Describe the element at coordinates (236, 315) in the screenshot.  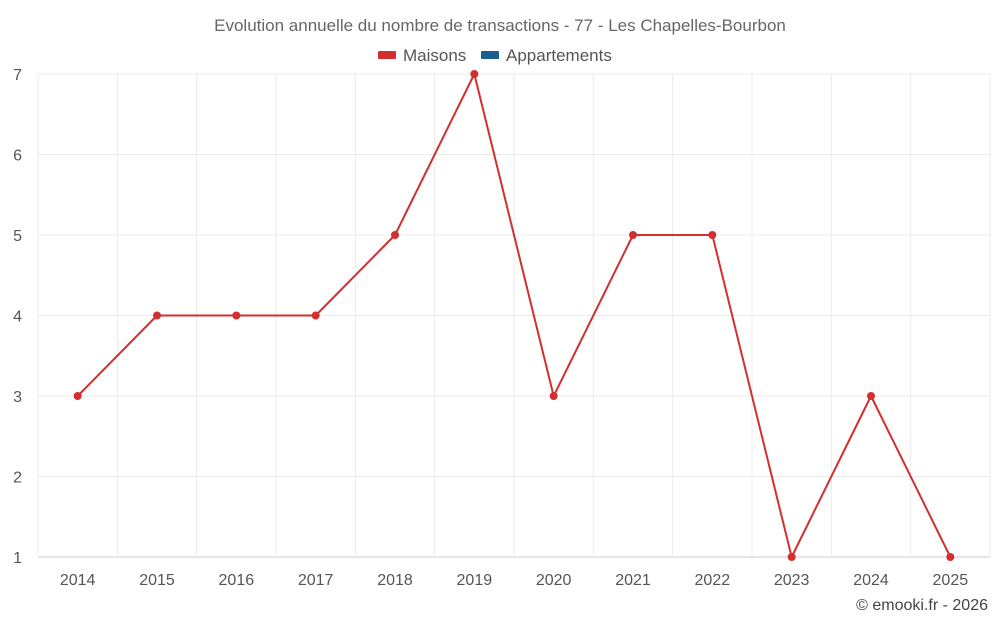
I see `data-point-2016` at that location.